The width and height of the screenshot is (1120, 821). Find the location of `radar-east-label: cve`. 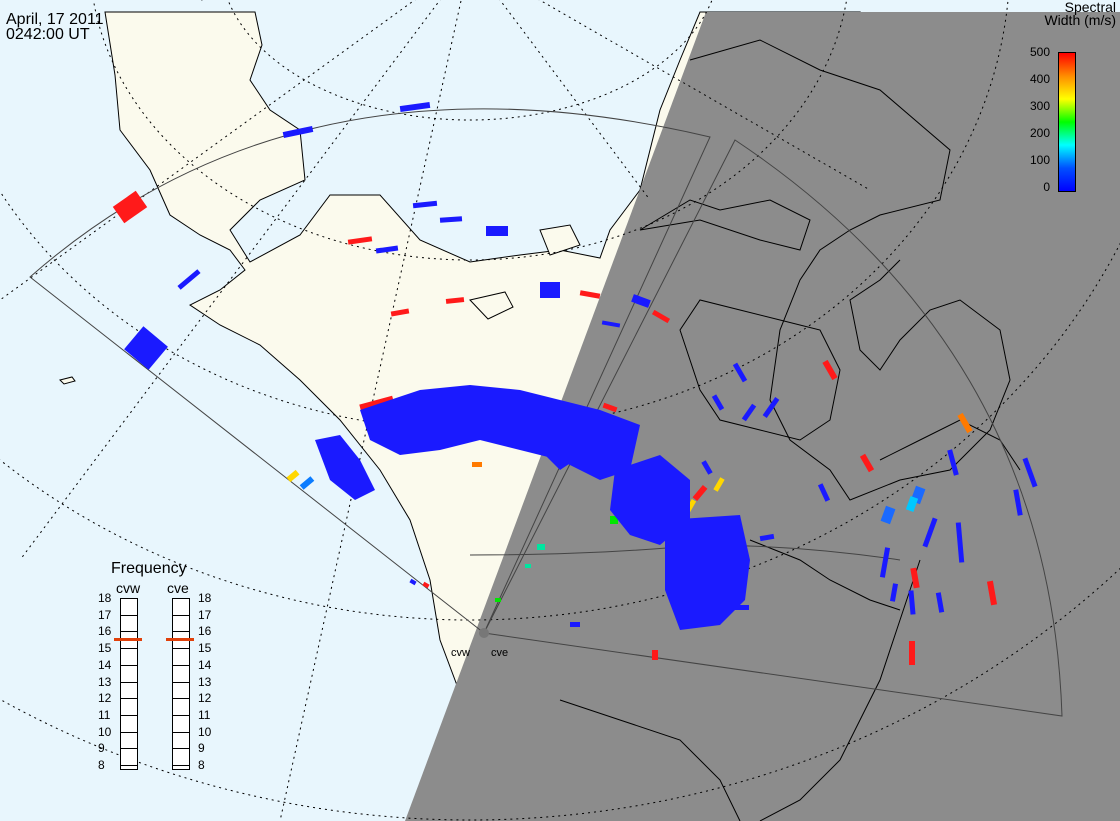

radar-east-label: cve is located at coordinates (500, 653).